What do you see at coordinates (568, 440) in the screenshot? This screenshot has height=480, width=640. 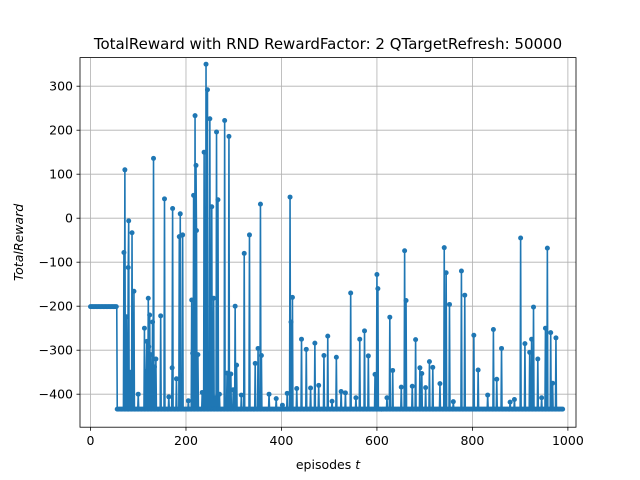 I see `x-tick-label: 1000` at bounding box center [568, 440].